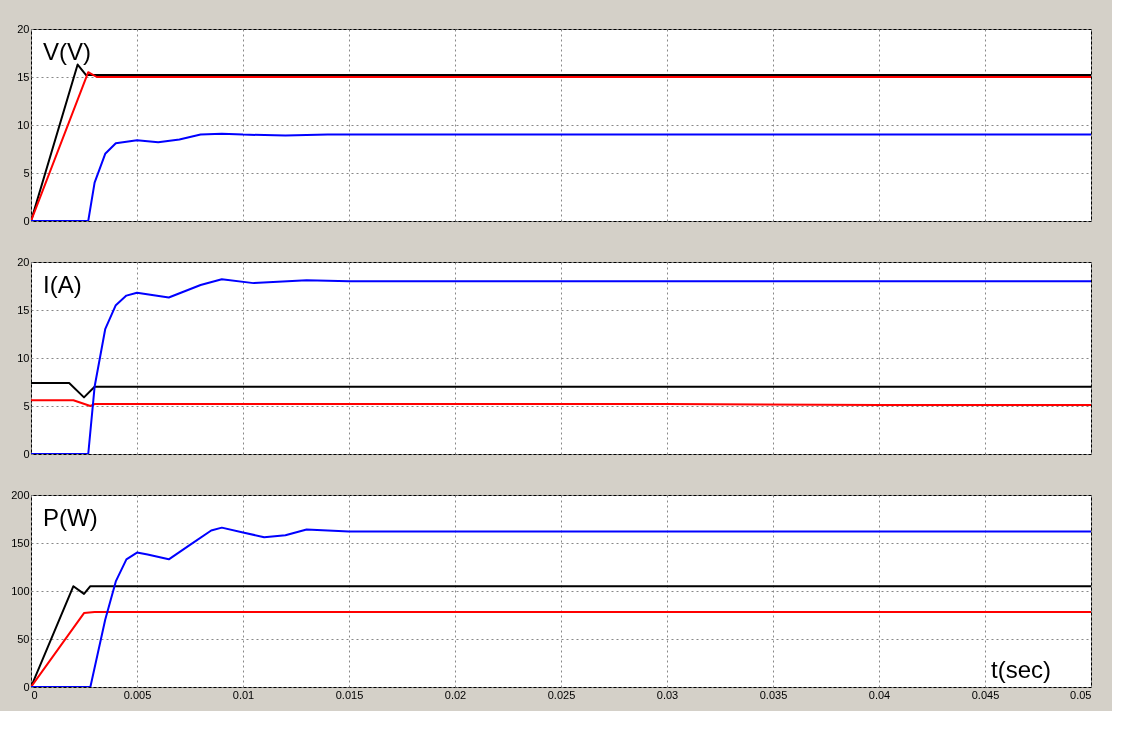 Image resolution: width=1123 pixels, height=738 pixels. What do you see at coordinates (137, 694) in the screenshot?
I see `x-tick-label: 0.005` at bounding box center [137, 694].